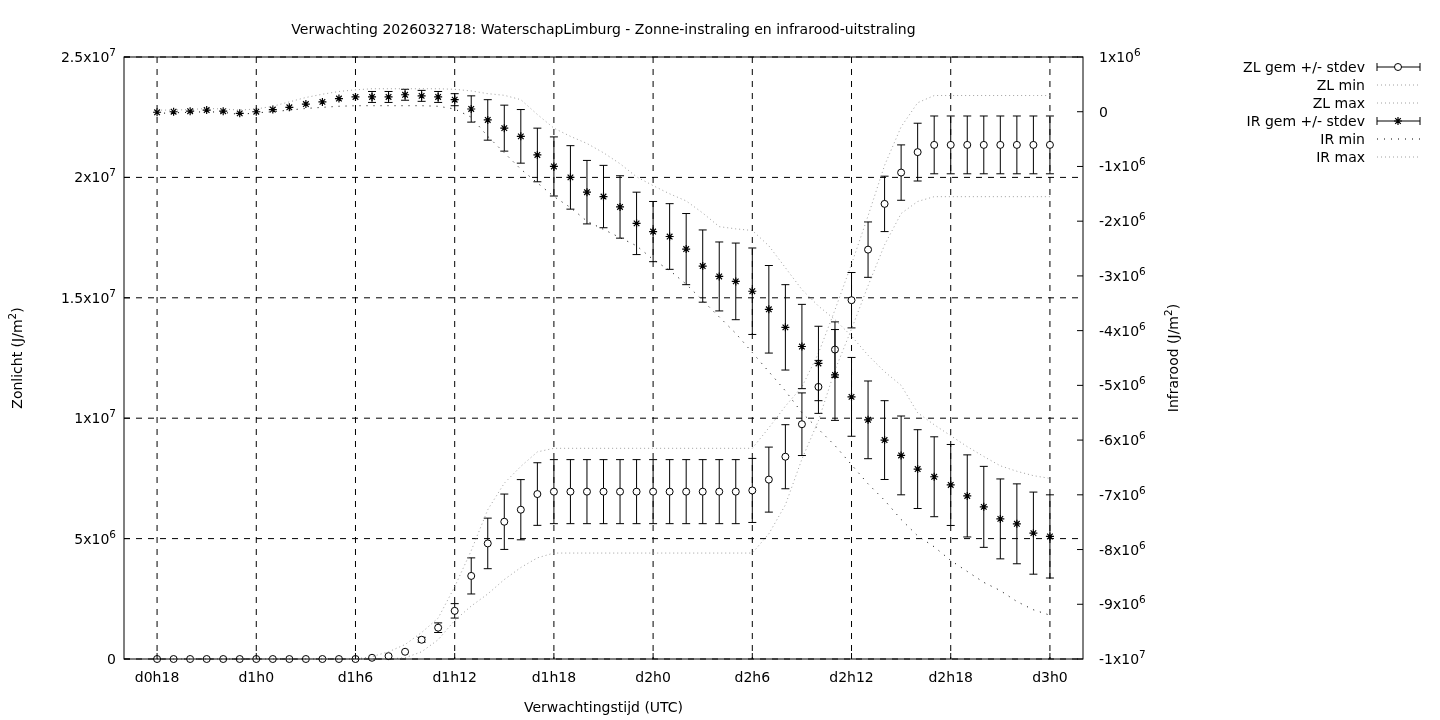 Image resolution: width=1440 pixels, height=720 pixels. Describe the element at coordinates (1123, 493) in the screenshot. I see `y2-tick-label: -7x10$^{6}$` at that location.